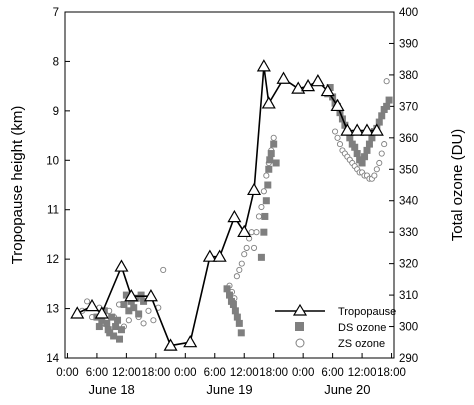 The image size is (474, 405). I want to click on legend-tropopause-label: Tropopause, so click(367, 312).